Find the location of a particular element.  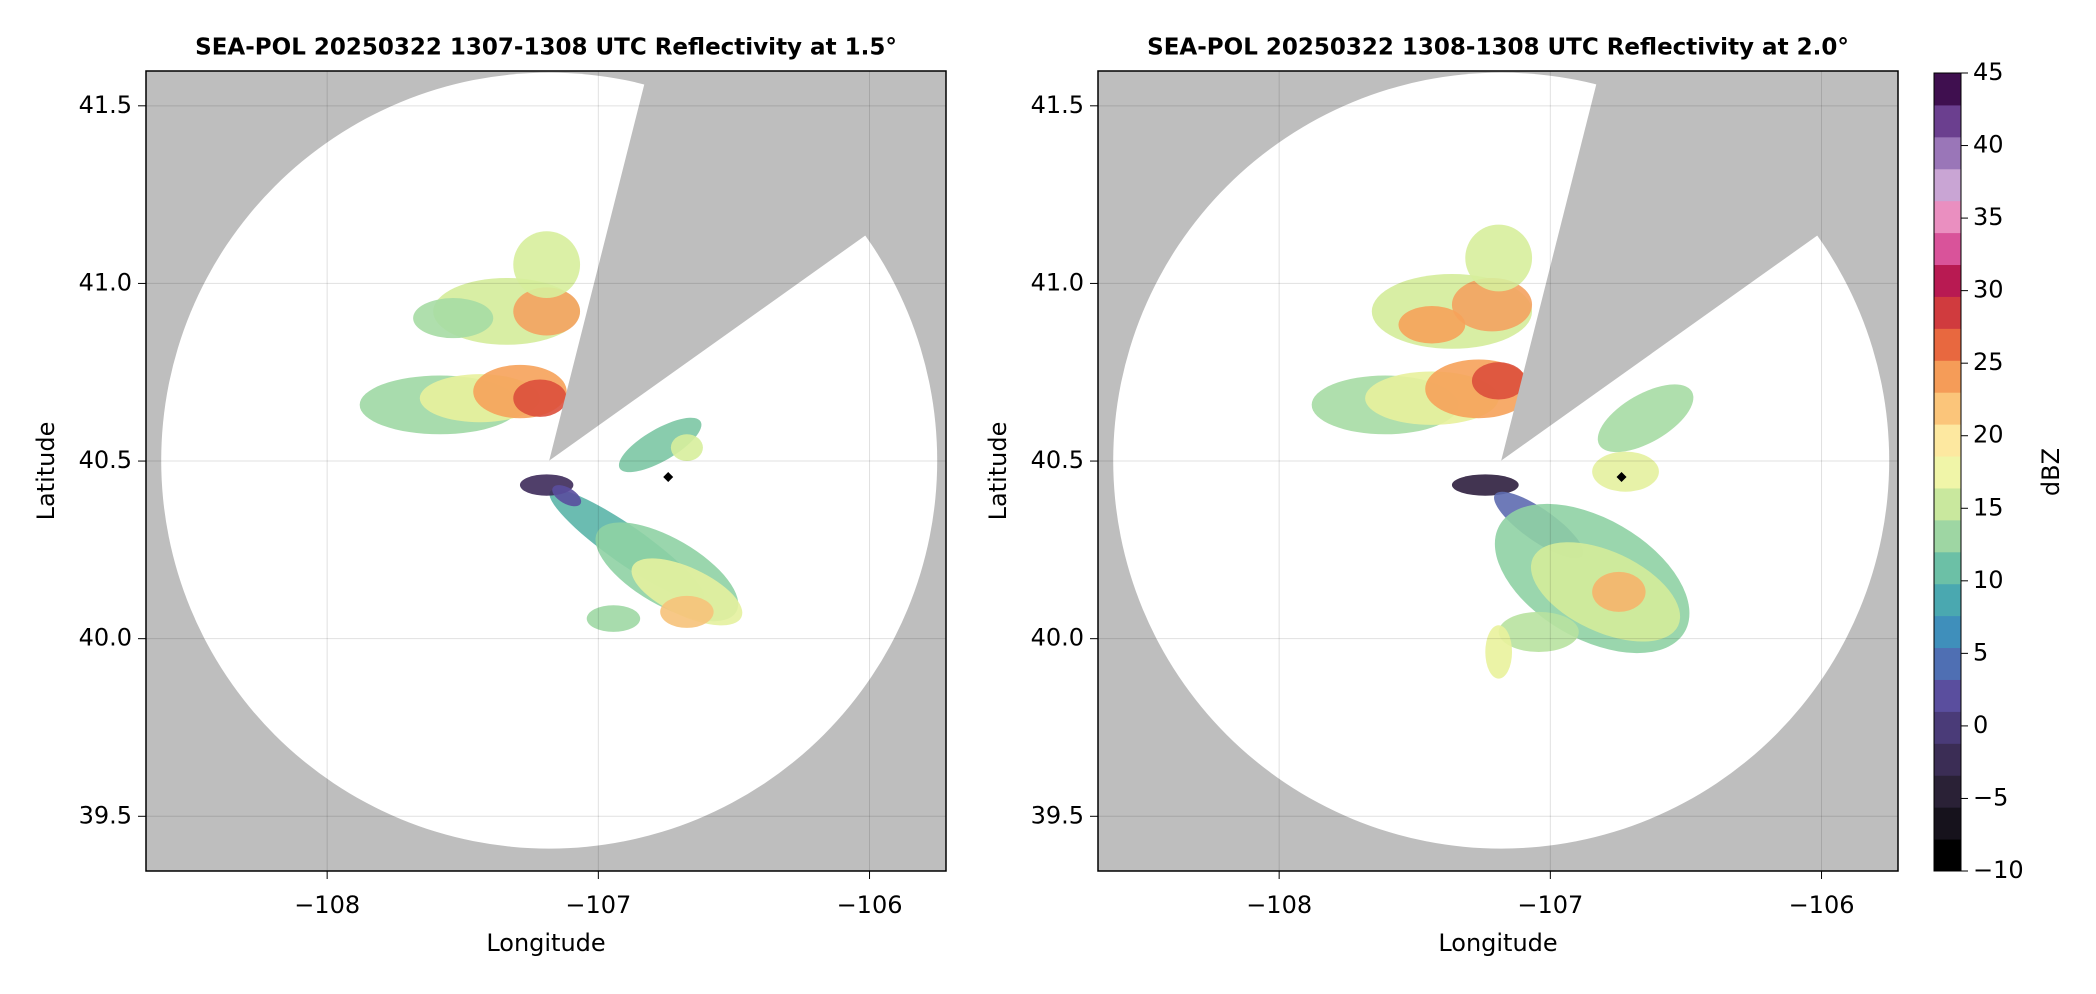

colorbar-tick-label: 15 is located at coordinates (1988, 507).